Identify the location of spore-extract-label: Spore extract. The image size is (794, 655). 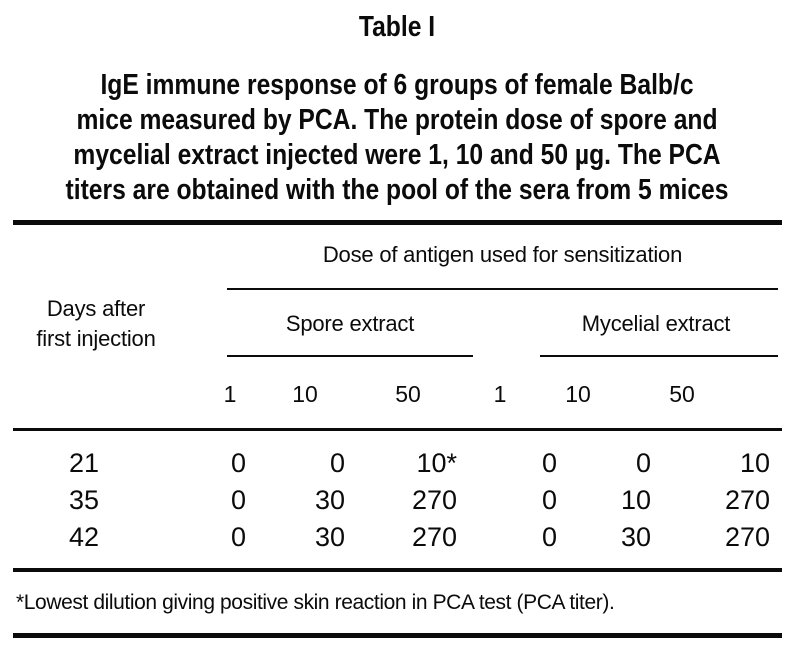
(350, 323).